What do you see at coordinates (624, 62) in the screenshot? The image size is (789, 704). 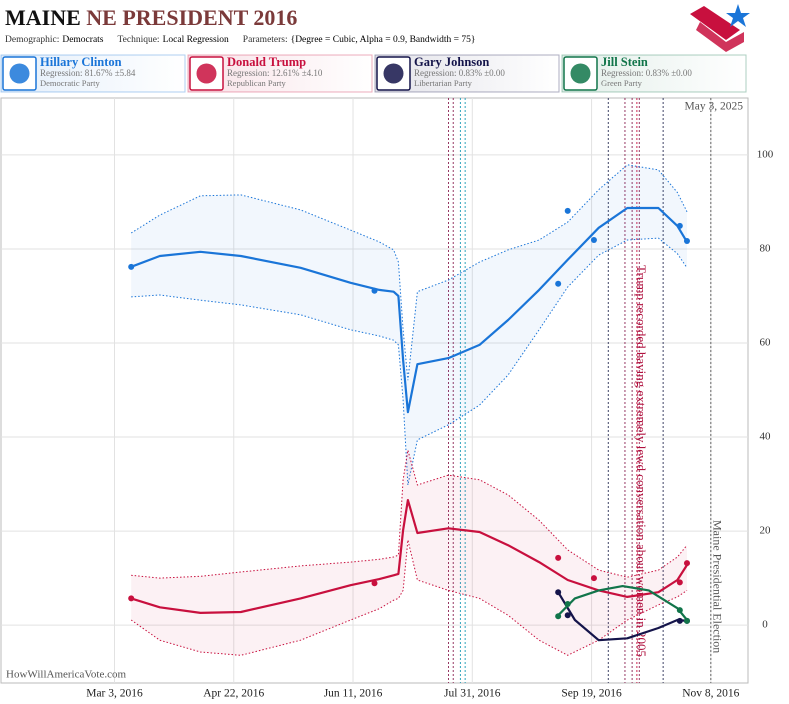 I see `legend-name: Jill Stein` at bounding box center [624, 62].